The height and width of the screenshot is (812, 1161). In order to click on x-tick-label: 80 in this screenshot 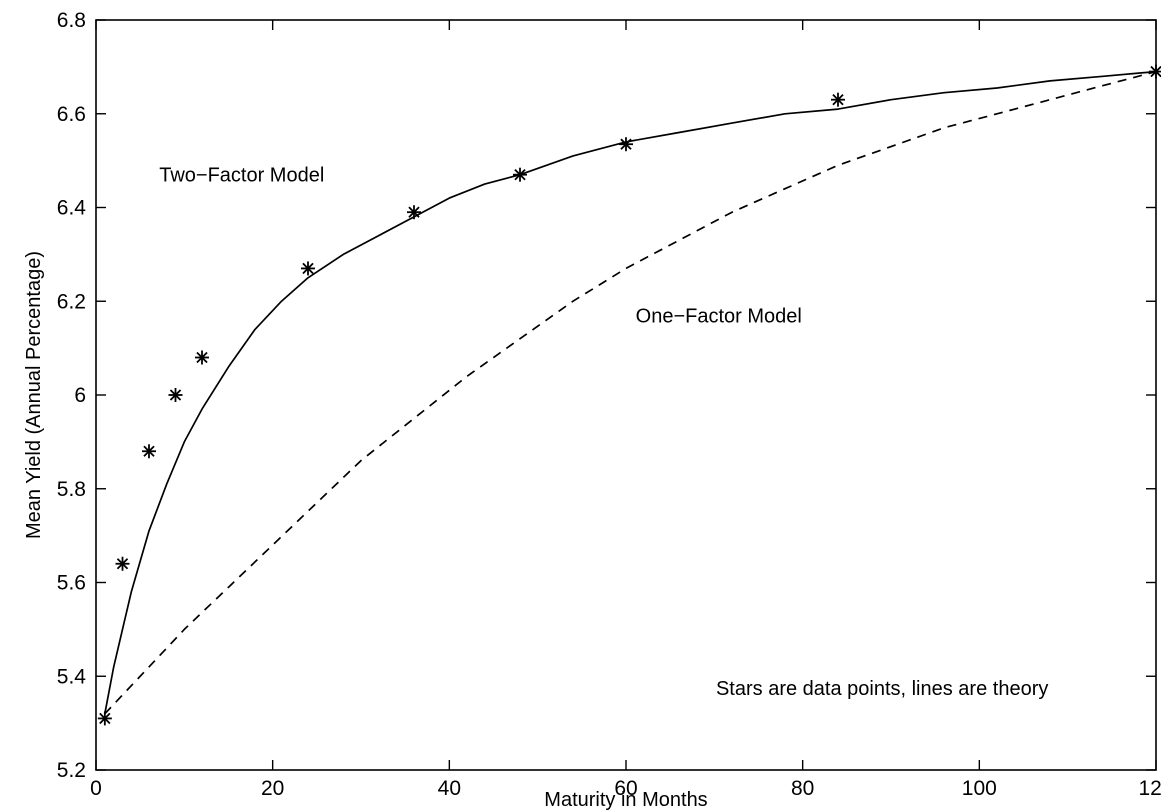, I will do `click(802, 788)`.